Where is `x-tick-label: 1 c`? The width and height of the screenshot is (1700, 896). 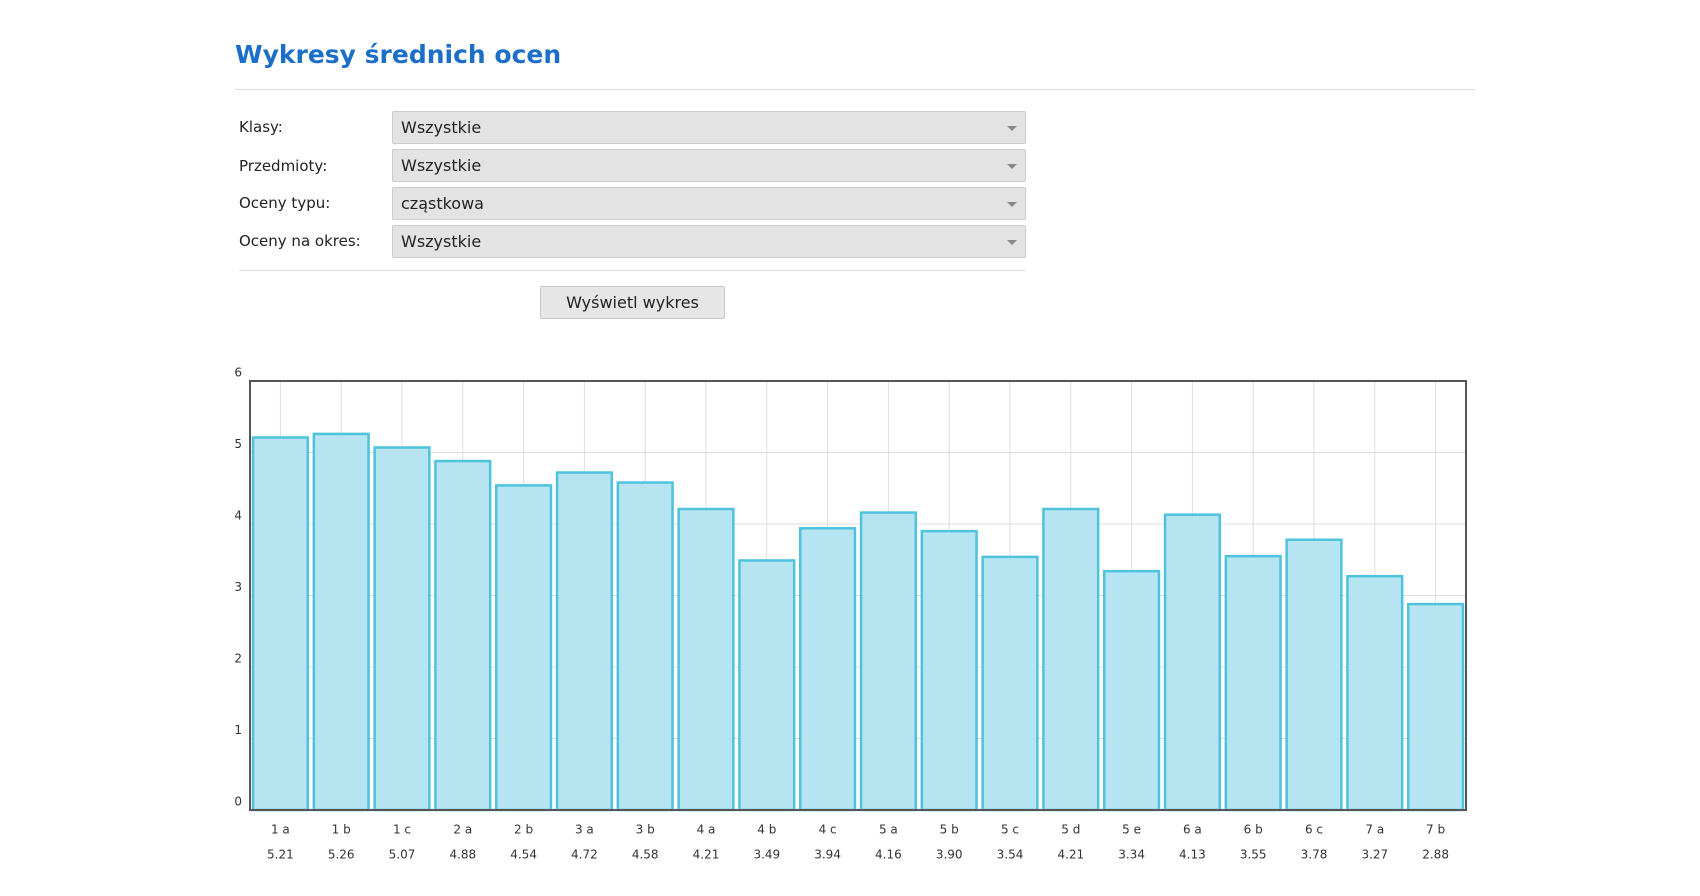 x-tick-label: 1 c is located at coordinates (402, 830).